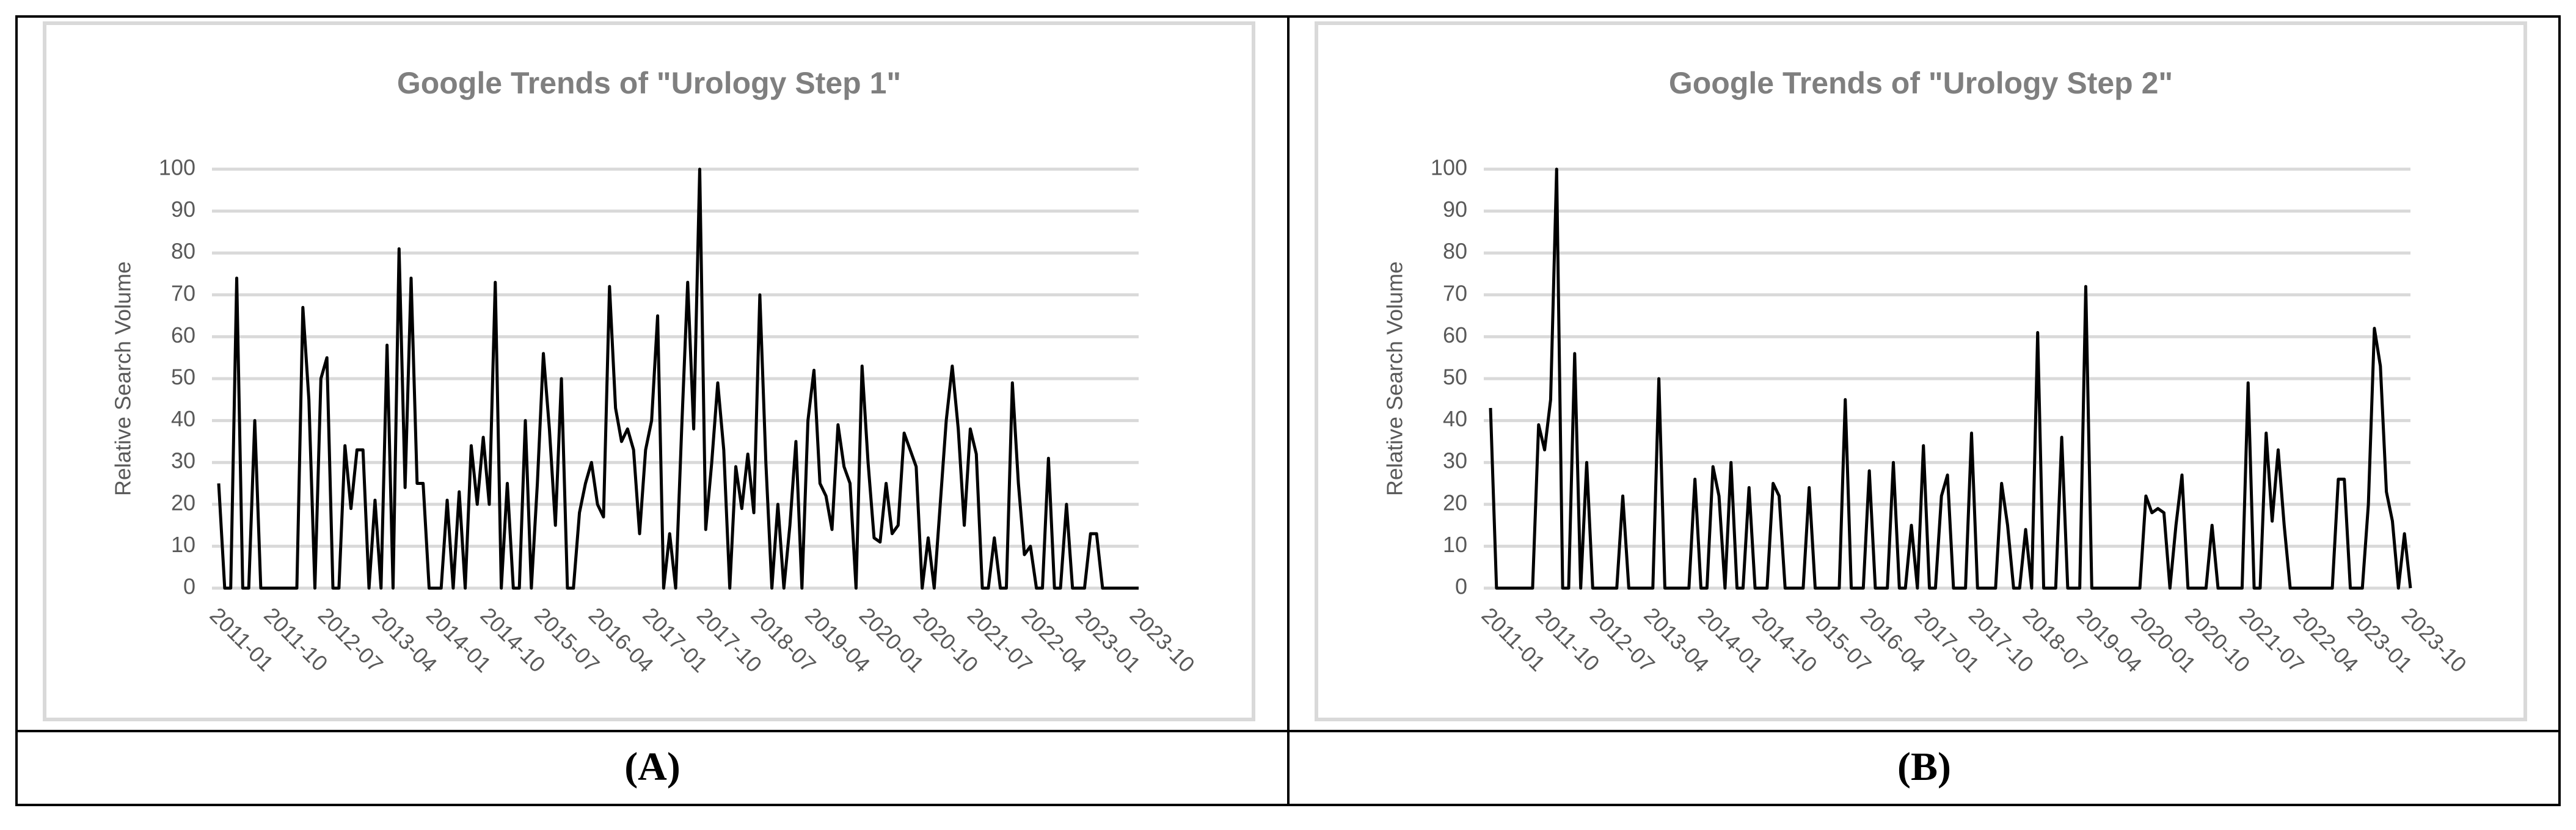  Describe the element at coordinates (1924, 766) in the screenshot. I see `panel-caption: (B)` at that location.